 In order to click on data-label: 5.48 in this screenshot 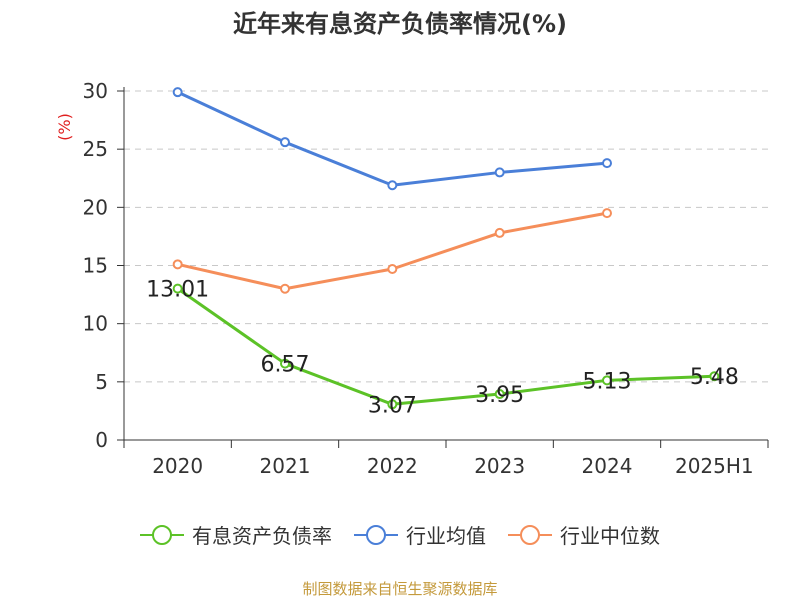, I will do `click(714, 377)`.